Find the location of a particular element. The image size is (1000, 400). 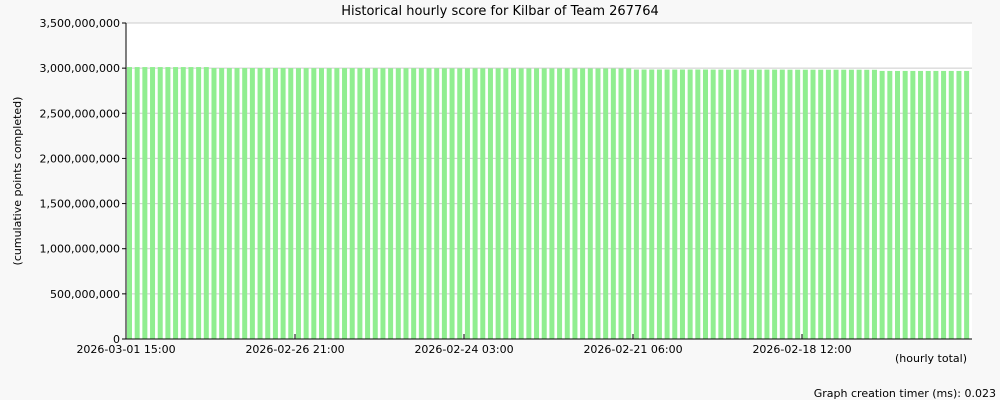

x-tick-label: 2026-03-01 15:00 is located at coordinates (125, 349).